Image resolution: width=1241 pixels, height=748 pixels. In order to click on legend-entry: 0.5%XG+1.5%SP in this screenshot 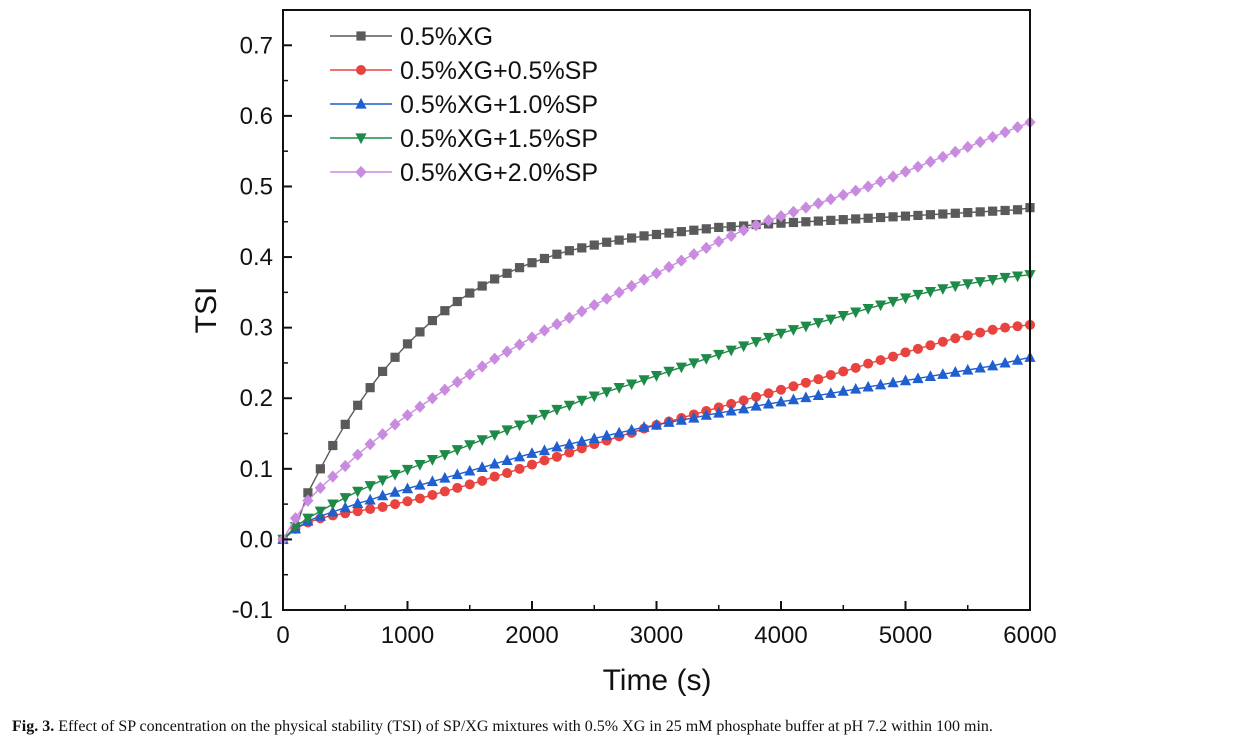, I will do `click(464, 139)`.